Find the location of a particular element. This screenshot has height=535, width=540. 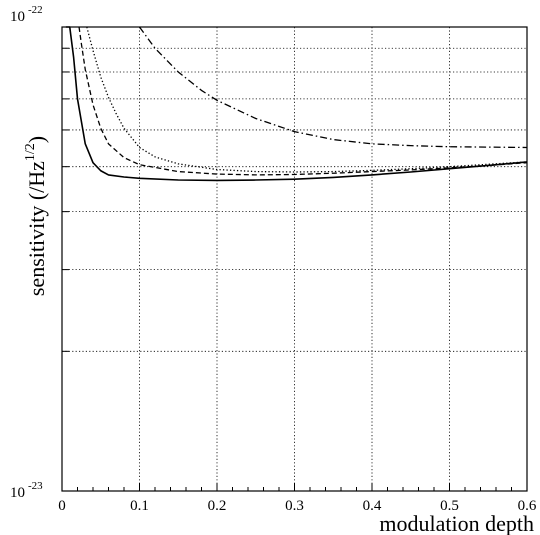

x-tick-label: 0.1 is located at coordinates (139, 506).